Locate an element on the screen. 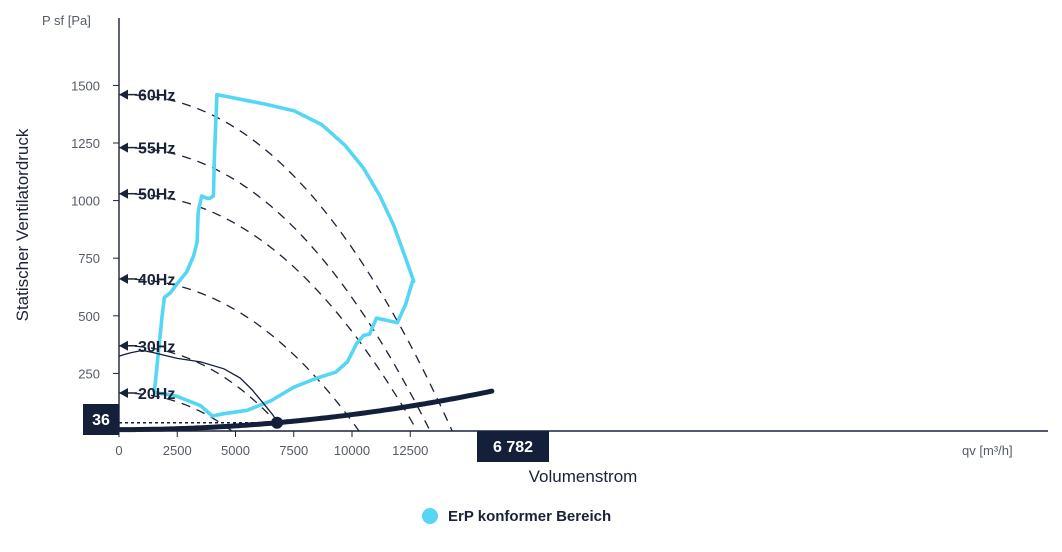 This screenshot has height=552, width=1062. x-value-badge is located at coordinates (513, 446).